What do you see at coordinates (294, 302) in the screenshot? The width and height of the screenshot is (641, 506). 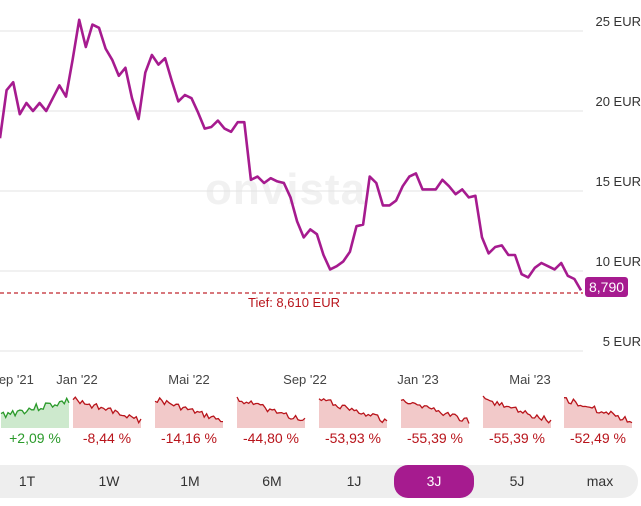 I see `low-price-label: Tief: 8,610 EUR` at bounding box center [294, 302].